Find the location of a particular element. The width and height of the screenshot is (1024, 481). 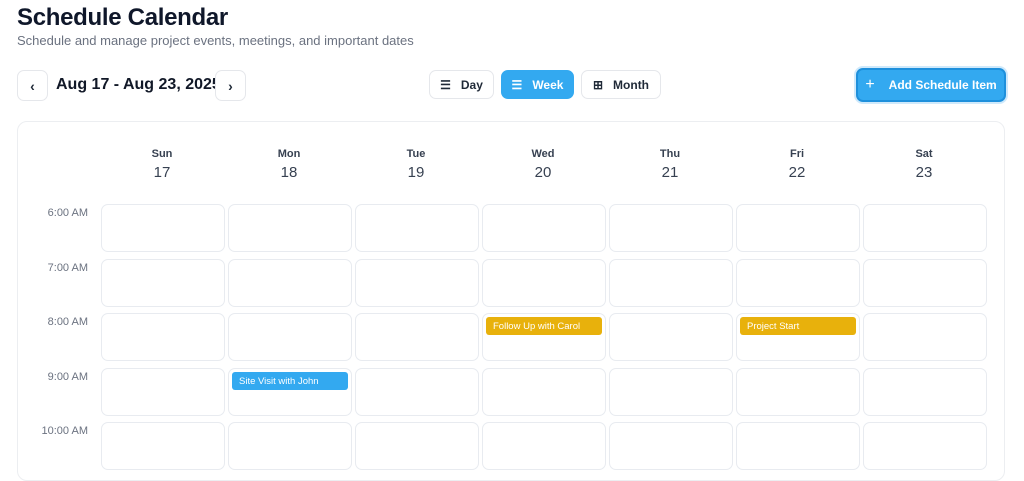

day-date: 18 is located at coordinates (289, 172).